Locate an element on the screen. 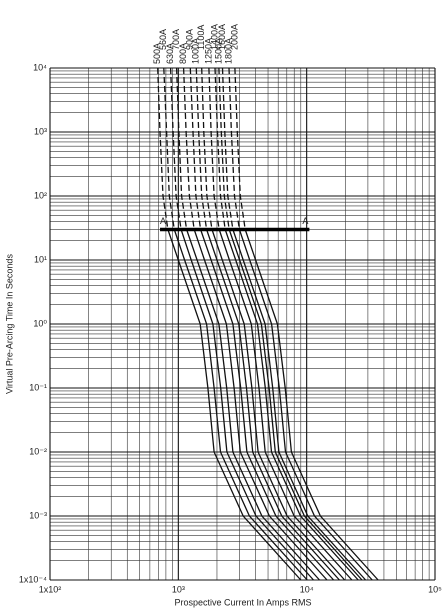 The width and height of the screenshot is (443, 611). series-label: 630A is located at coordinates (170, 53).